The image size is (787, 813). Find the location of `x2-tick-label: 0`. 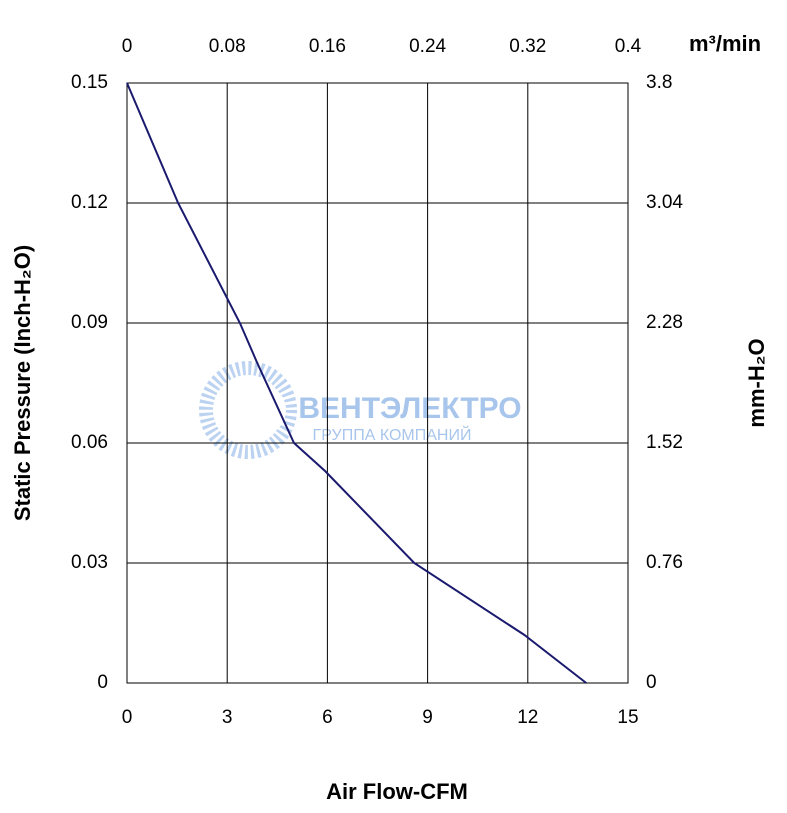

x2-tick-label: 0 is located at coordinates (127, 46).